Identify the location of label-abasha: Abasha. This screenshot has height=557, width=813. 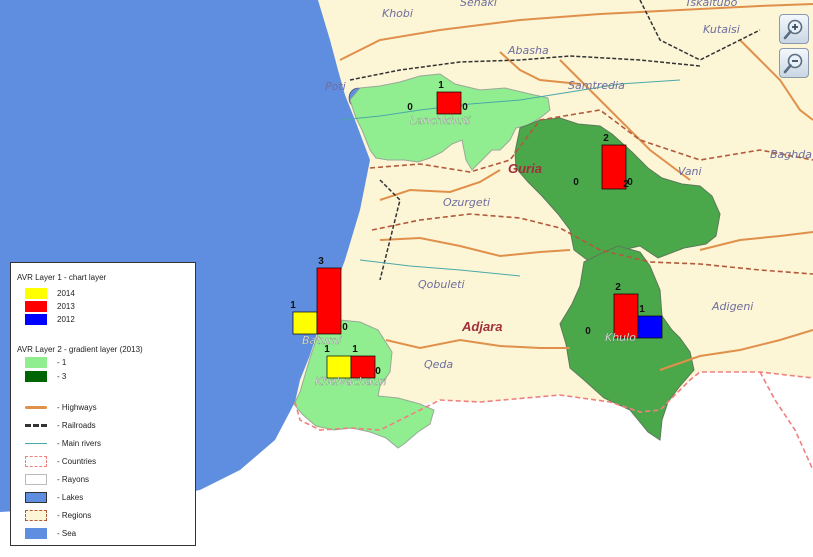
(528, 50).